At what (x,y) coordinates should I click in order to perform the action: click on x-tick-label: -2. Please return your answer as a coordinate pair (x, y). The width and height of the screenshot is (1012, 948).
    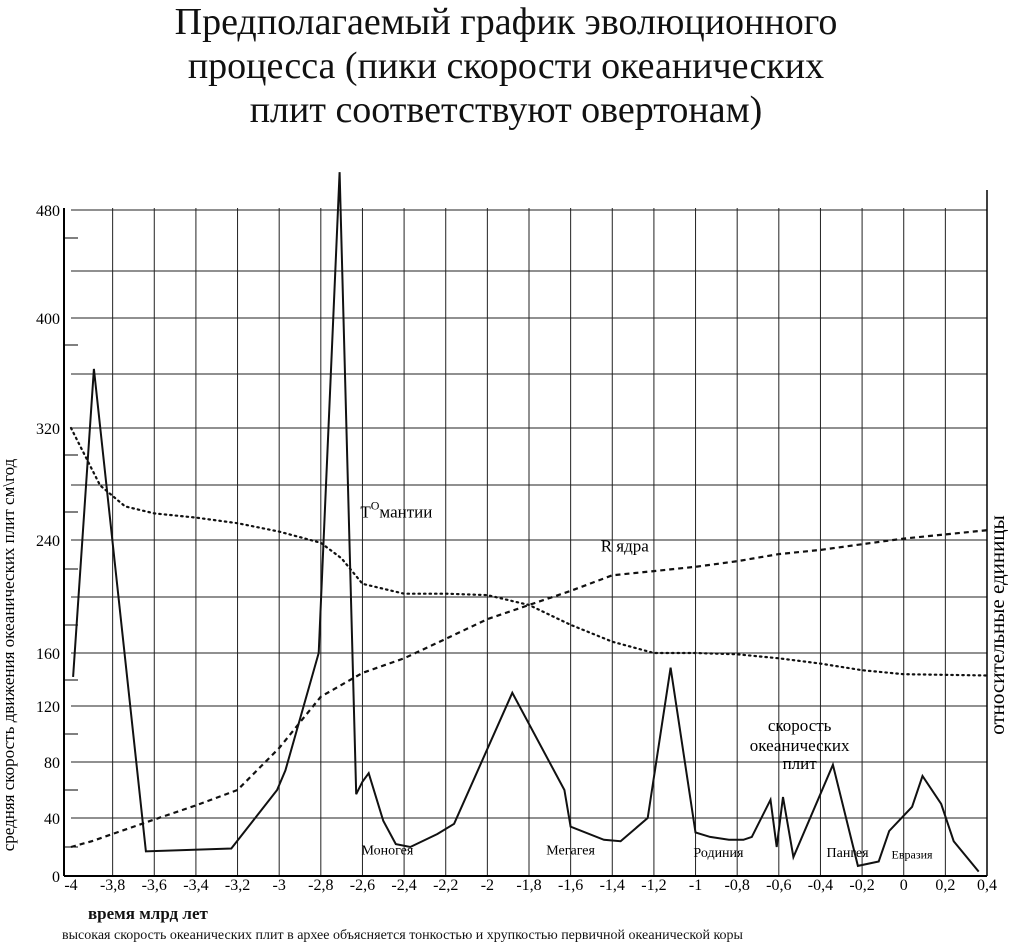
    Looking at the image, I should click on (487, 885).